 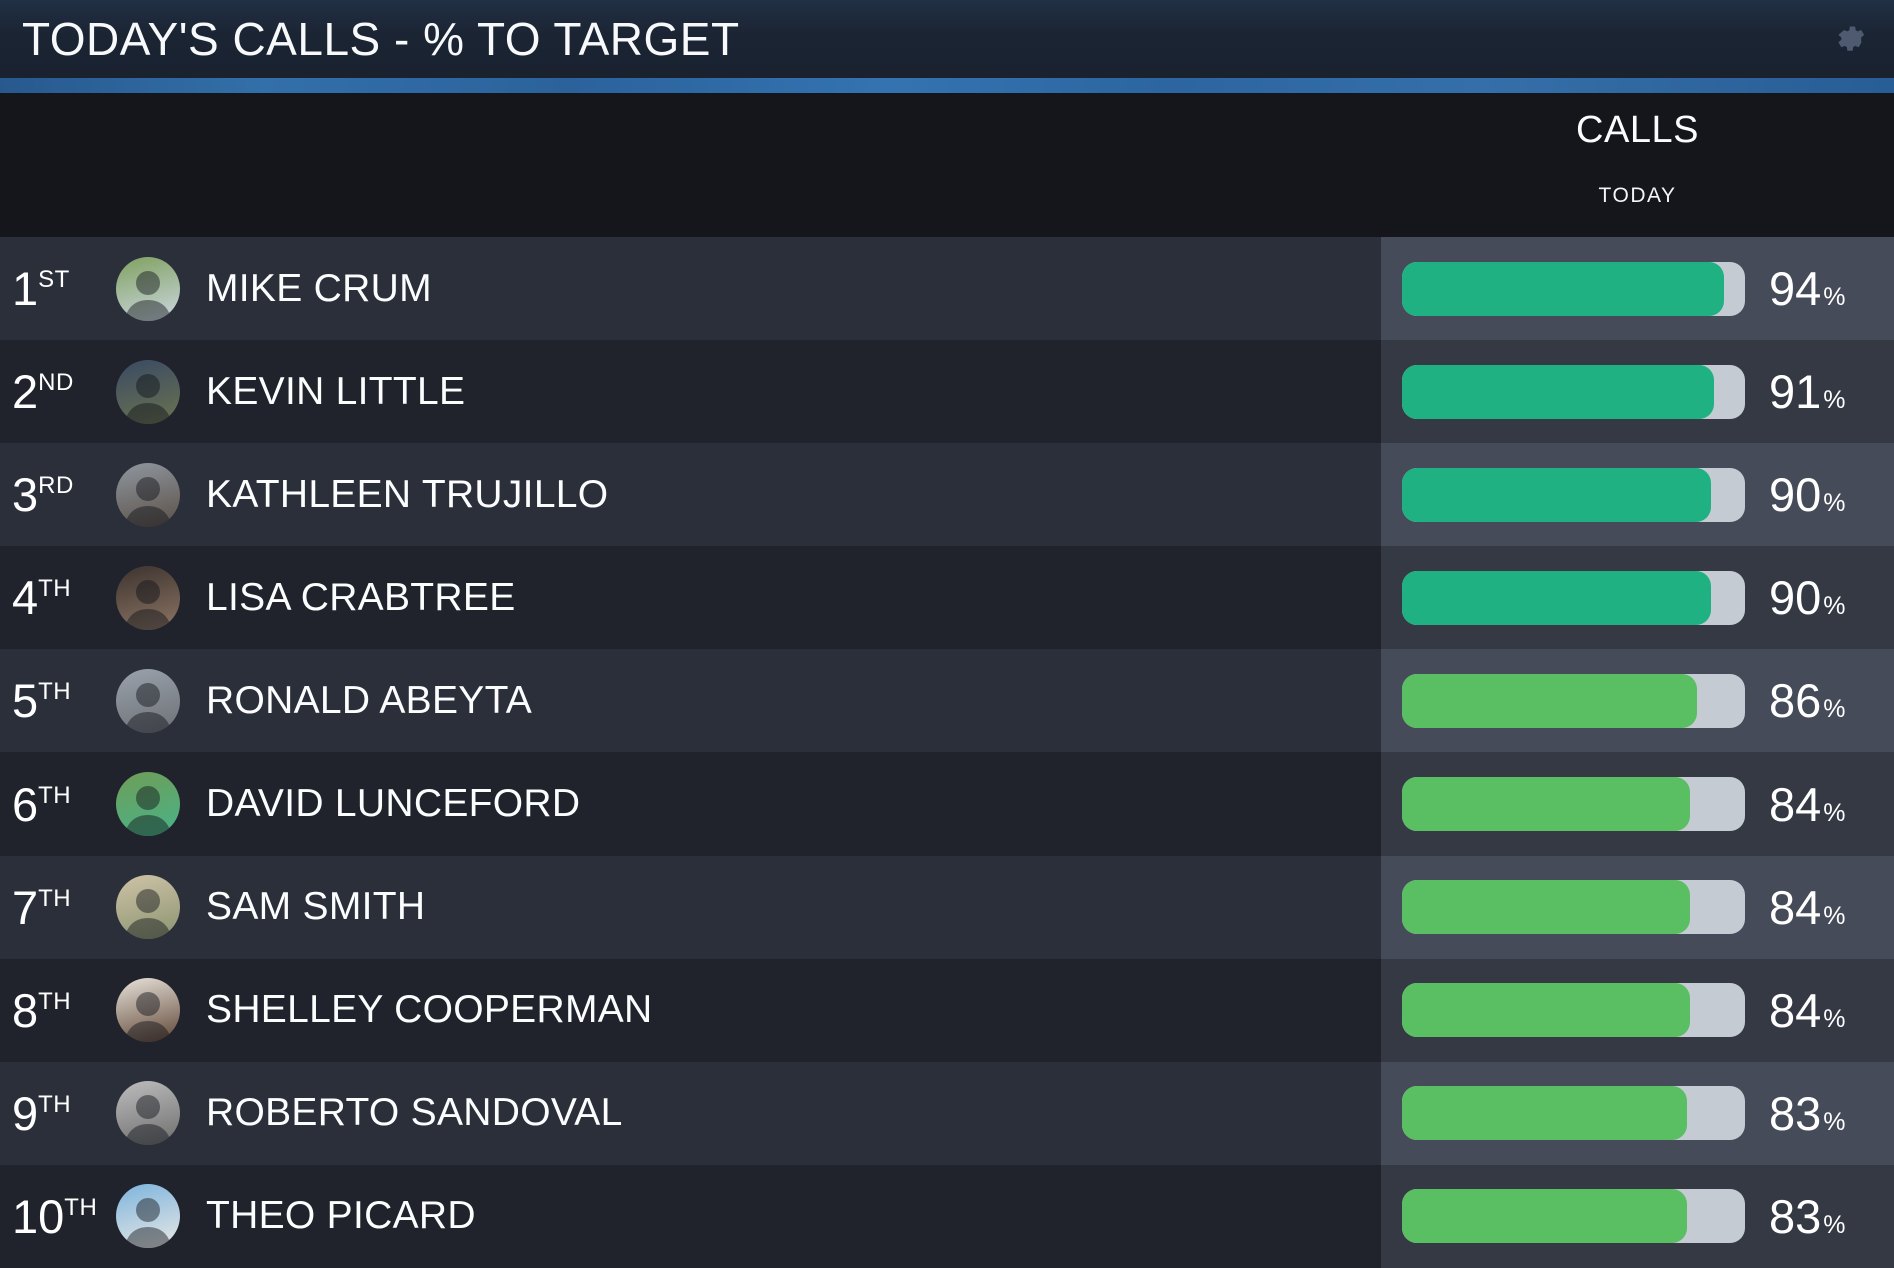 I want to click on row-person-section: 8TH SHELLEY COOPERMAN, so click(x=690, y=1010).